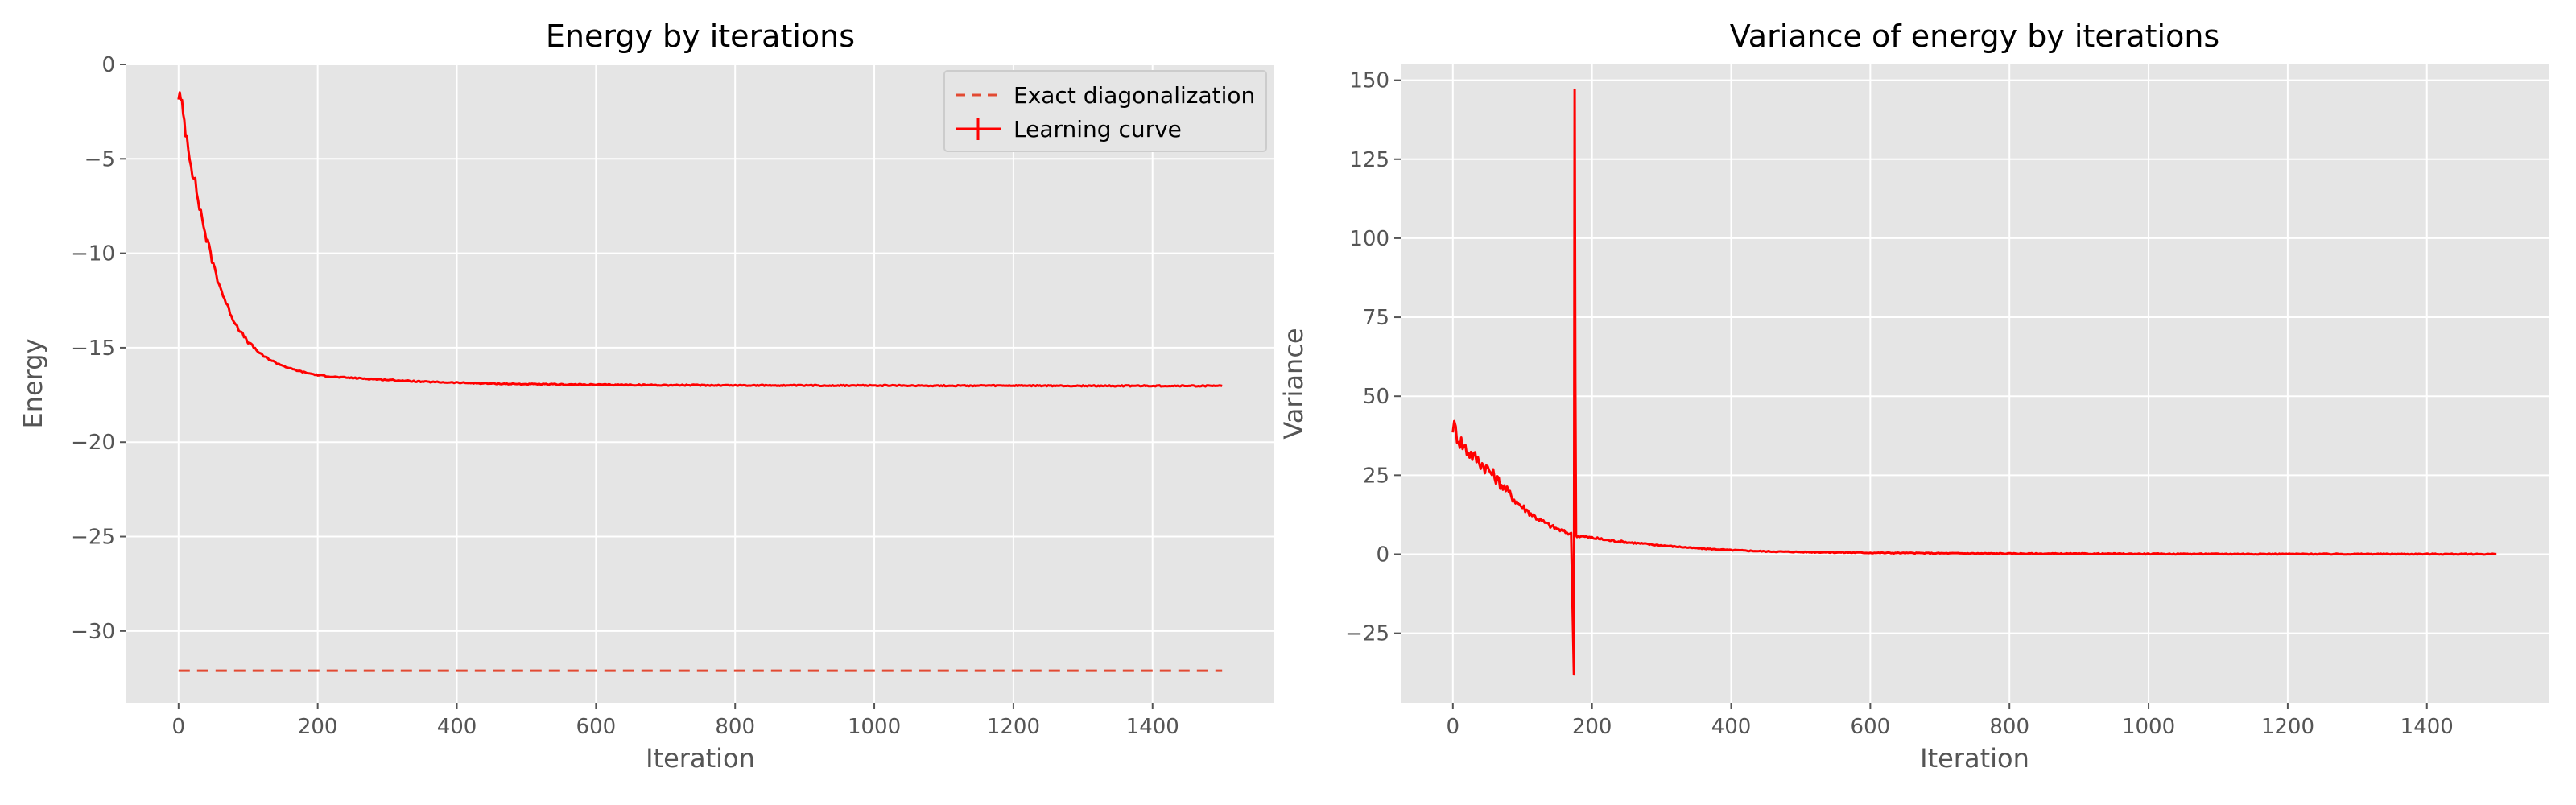  What do you see at coordinates (1974, 36) in the screenshot?
I see `variance-chart-title: Variance of energy by iterations` at bounding box center [1974, 36].